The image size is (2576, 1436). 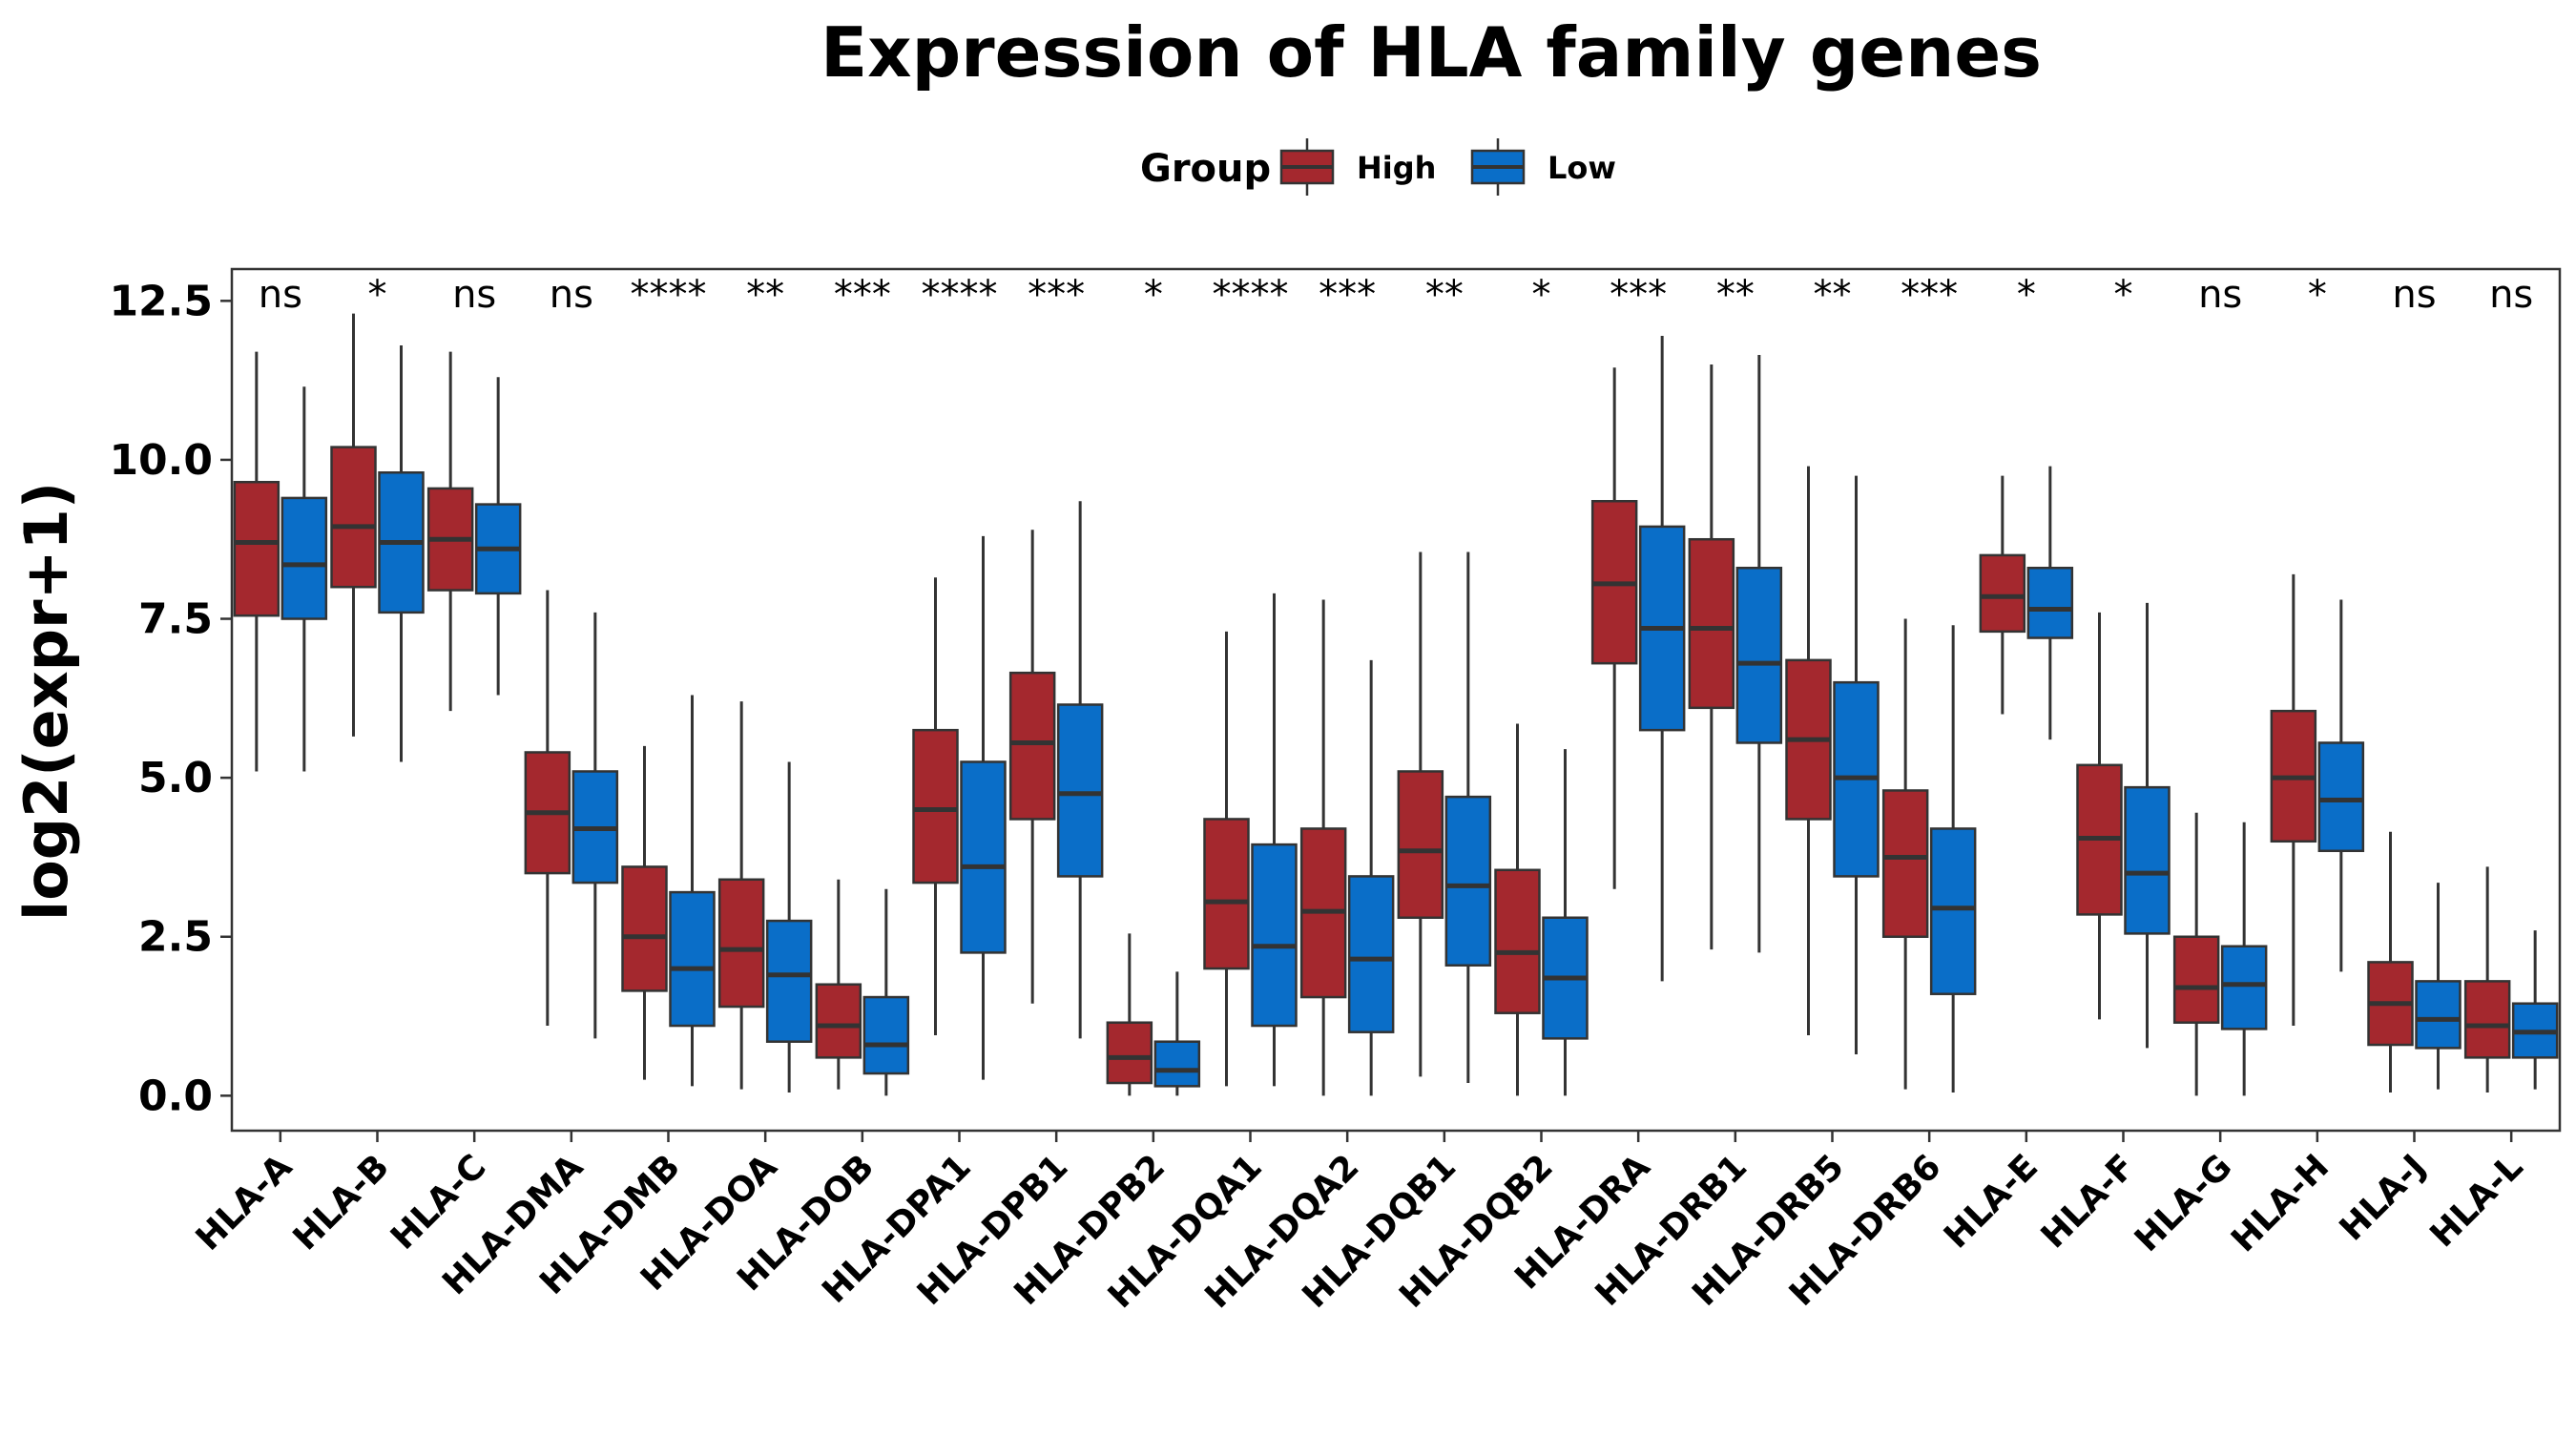 What do you see at coordinates (161, 460) in the screenshot?
I see `y-tick-label: 10.0` at bounding box center [161, 460].